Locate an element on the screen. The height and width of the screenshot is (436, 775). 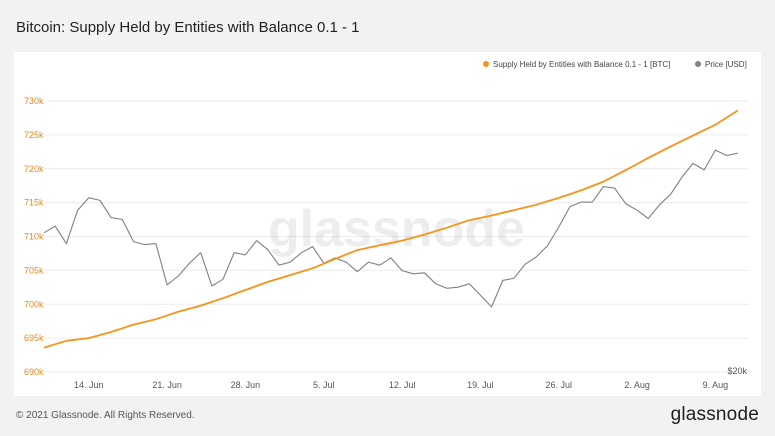
legend-marker-supply is located at coordinates (486, 64).